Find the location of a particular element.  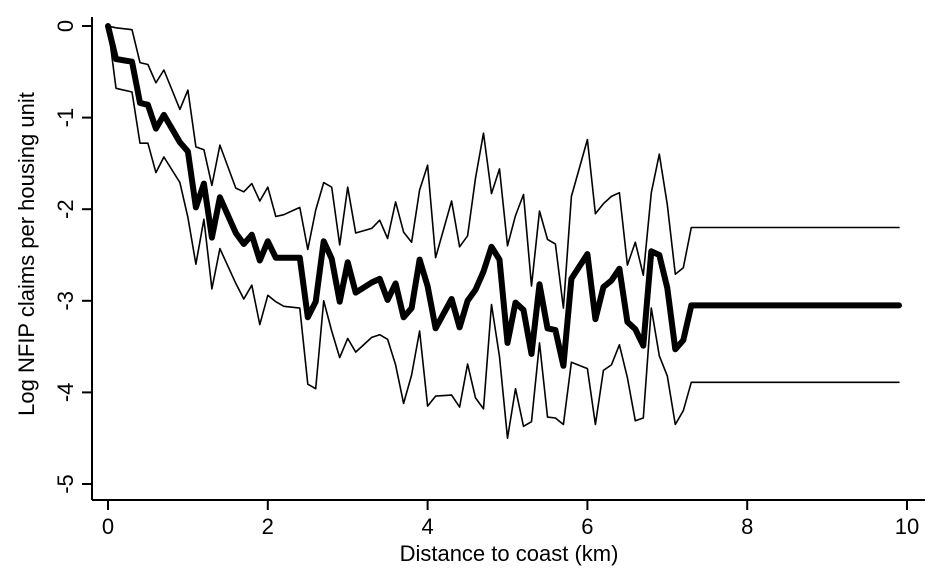

x-axis-title: Distance to coast (km) is located at coordinates (509, 553).